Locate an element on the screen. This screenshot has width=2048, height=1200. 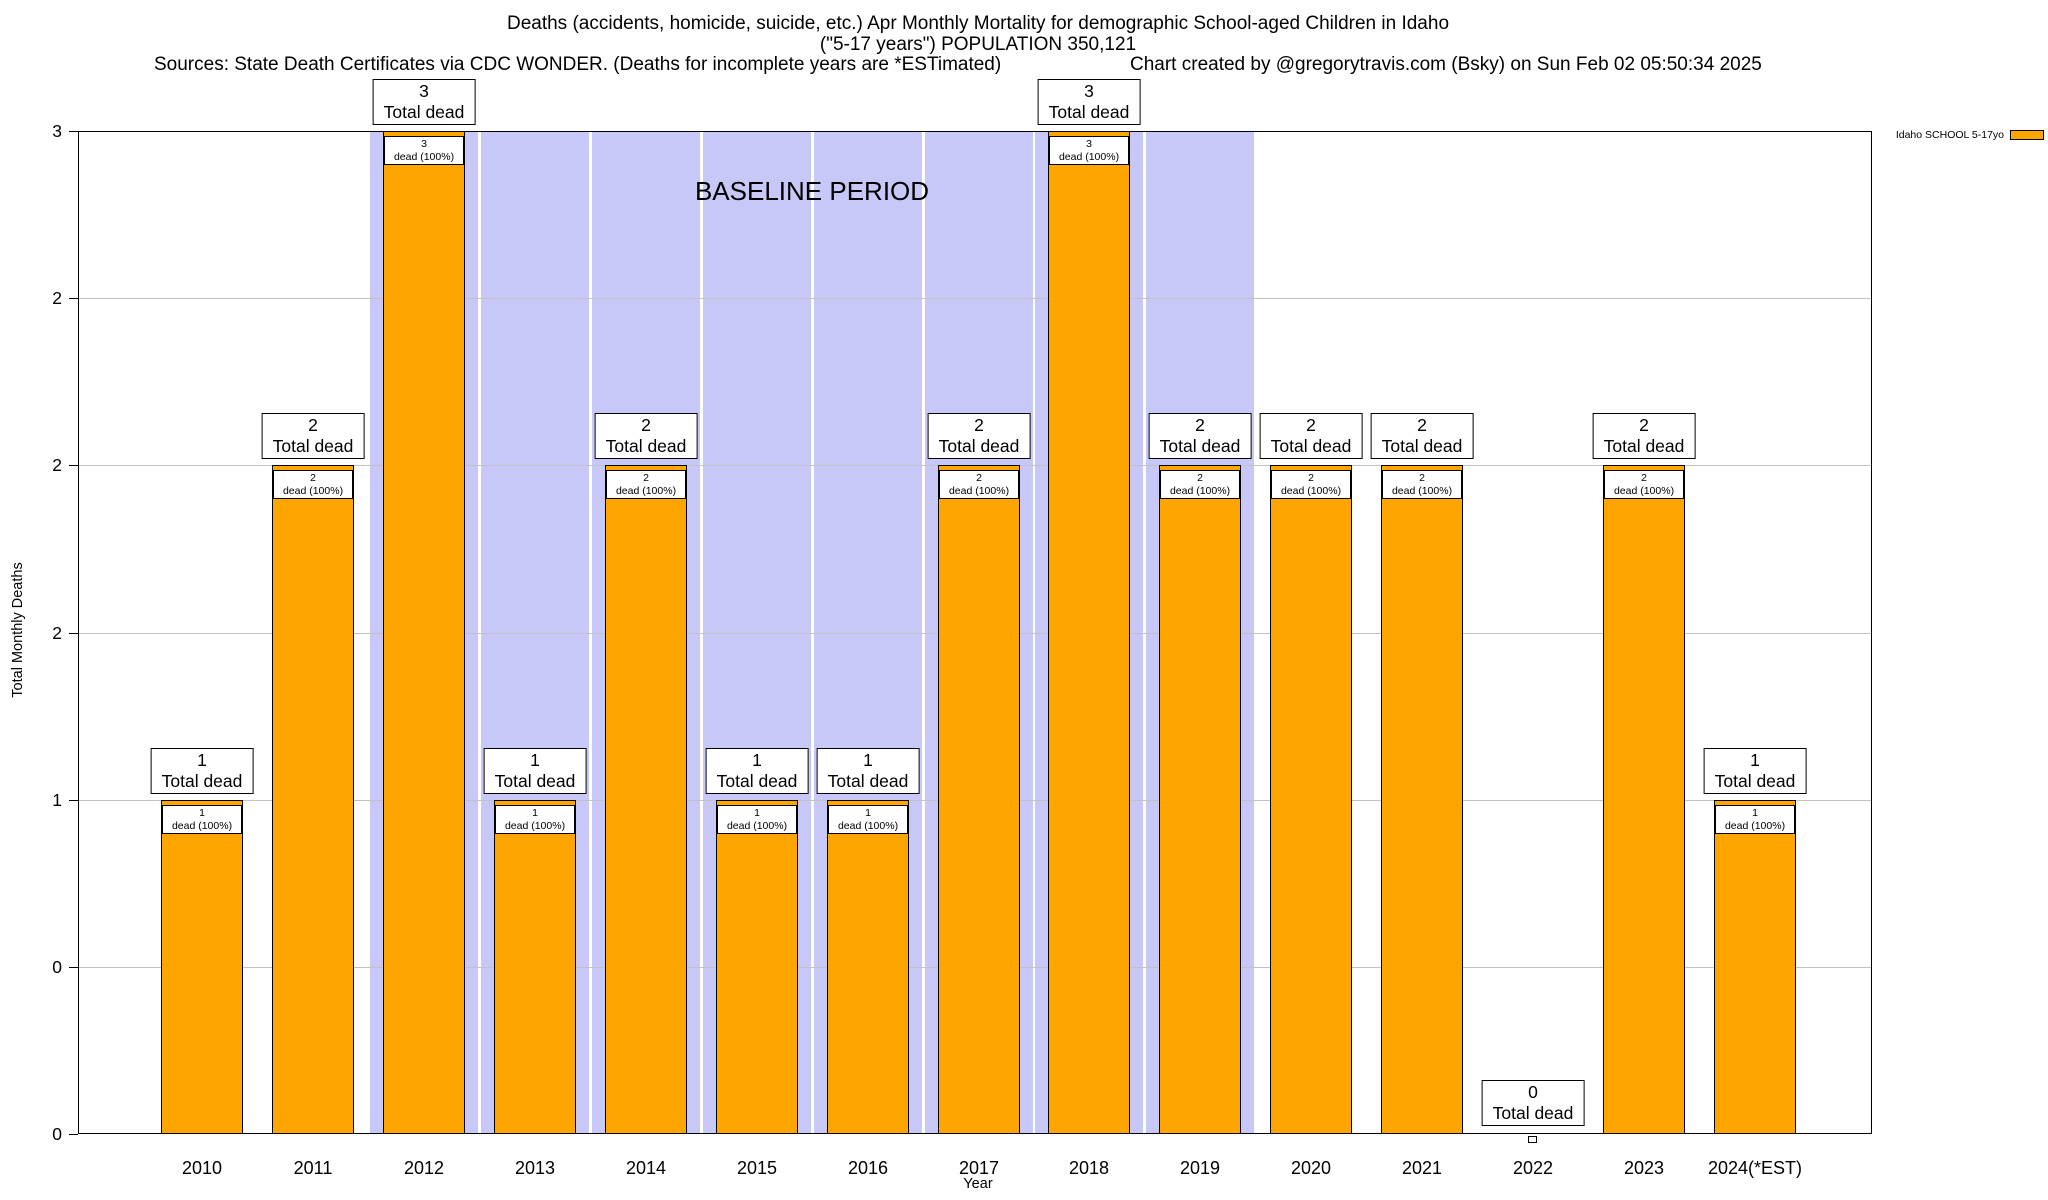
bar-2012 is located at coordinates (424, 632).